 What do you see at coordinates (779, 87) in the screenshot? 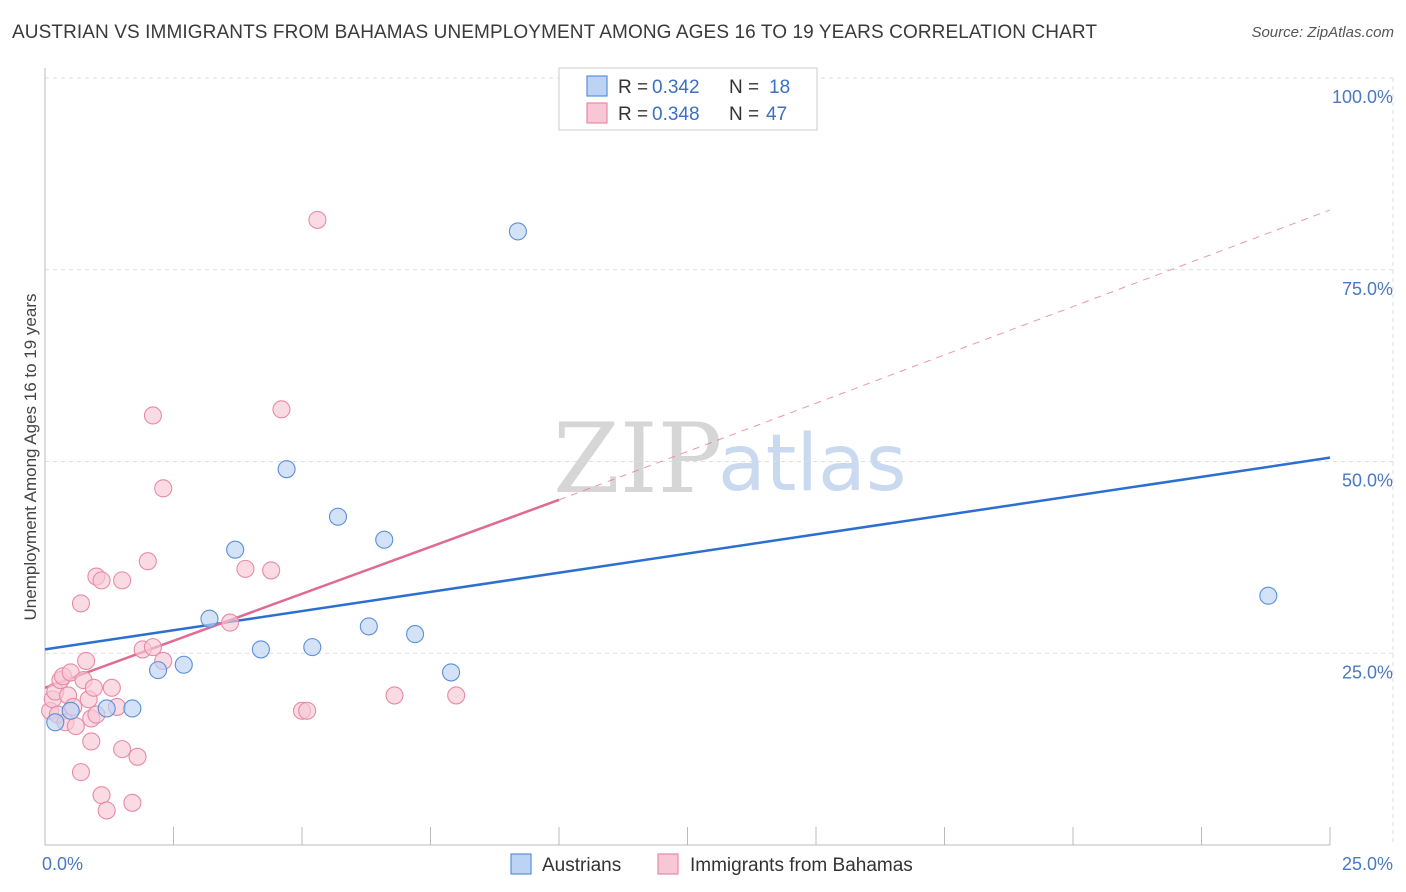
I see `legend-n-value-1: 18` at bounding box center [779, 87].